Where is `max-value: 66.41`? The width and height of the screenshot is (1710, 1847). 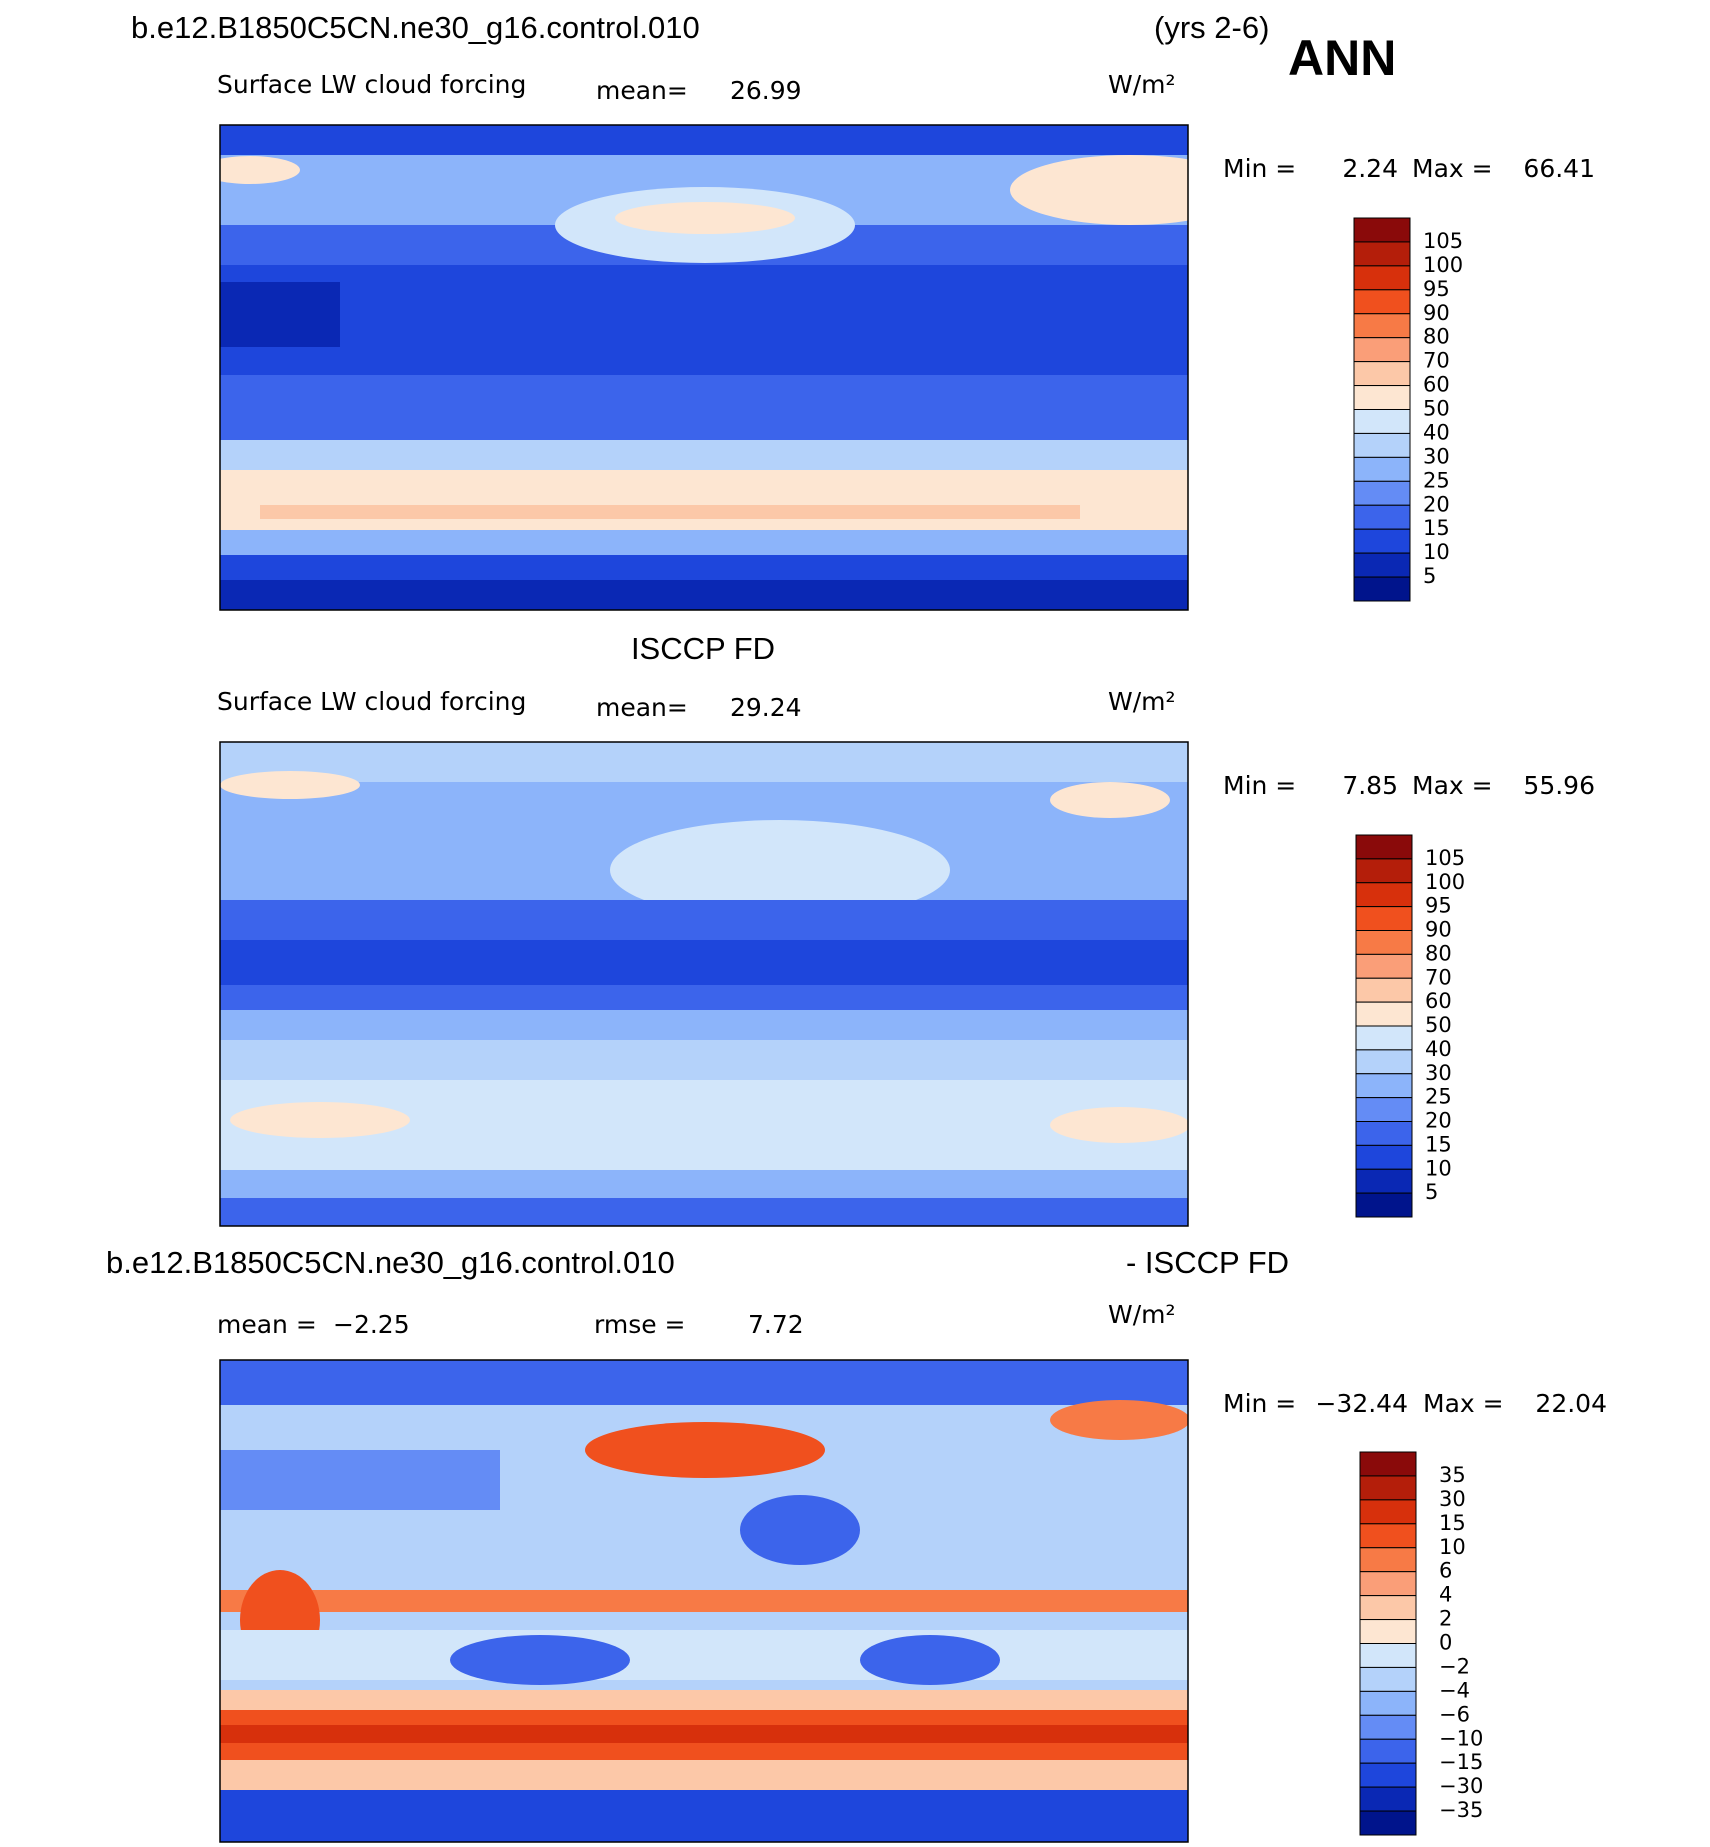
max-value: 66.41 is located at coordinates (1559, 168).